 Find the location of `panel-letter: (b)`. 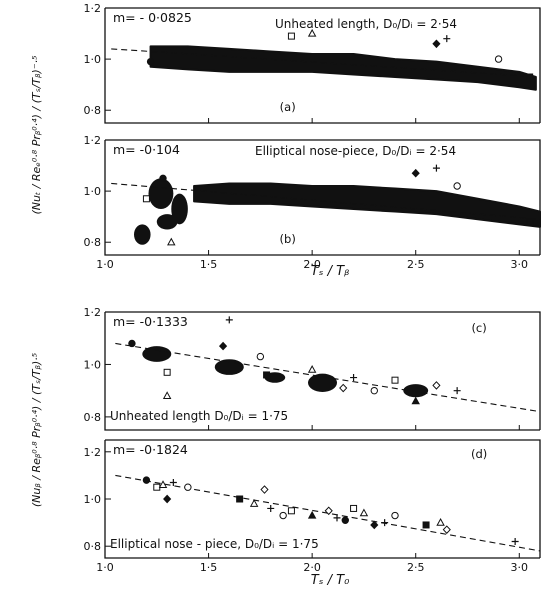

panel-letter: (b) is located at coordinates (288, 239).